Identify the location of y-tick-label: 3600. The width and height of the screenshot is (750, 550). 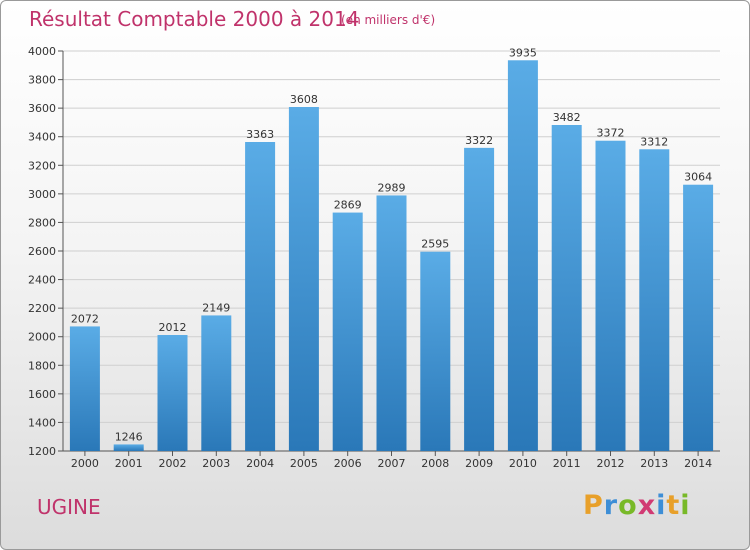
(42, 108).